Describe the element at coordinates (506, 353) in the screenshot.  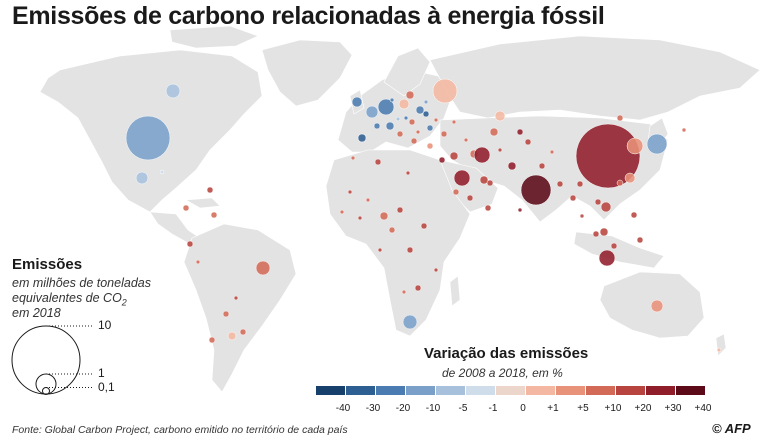
I see `color-legend-title: Variação das emissões` at that location.